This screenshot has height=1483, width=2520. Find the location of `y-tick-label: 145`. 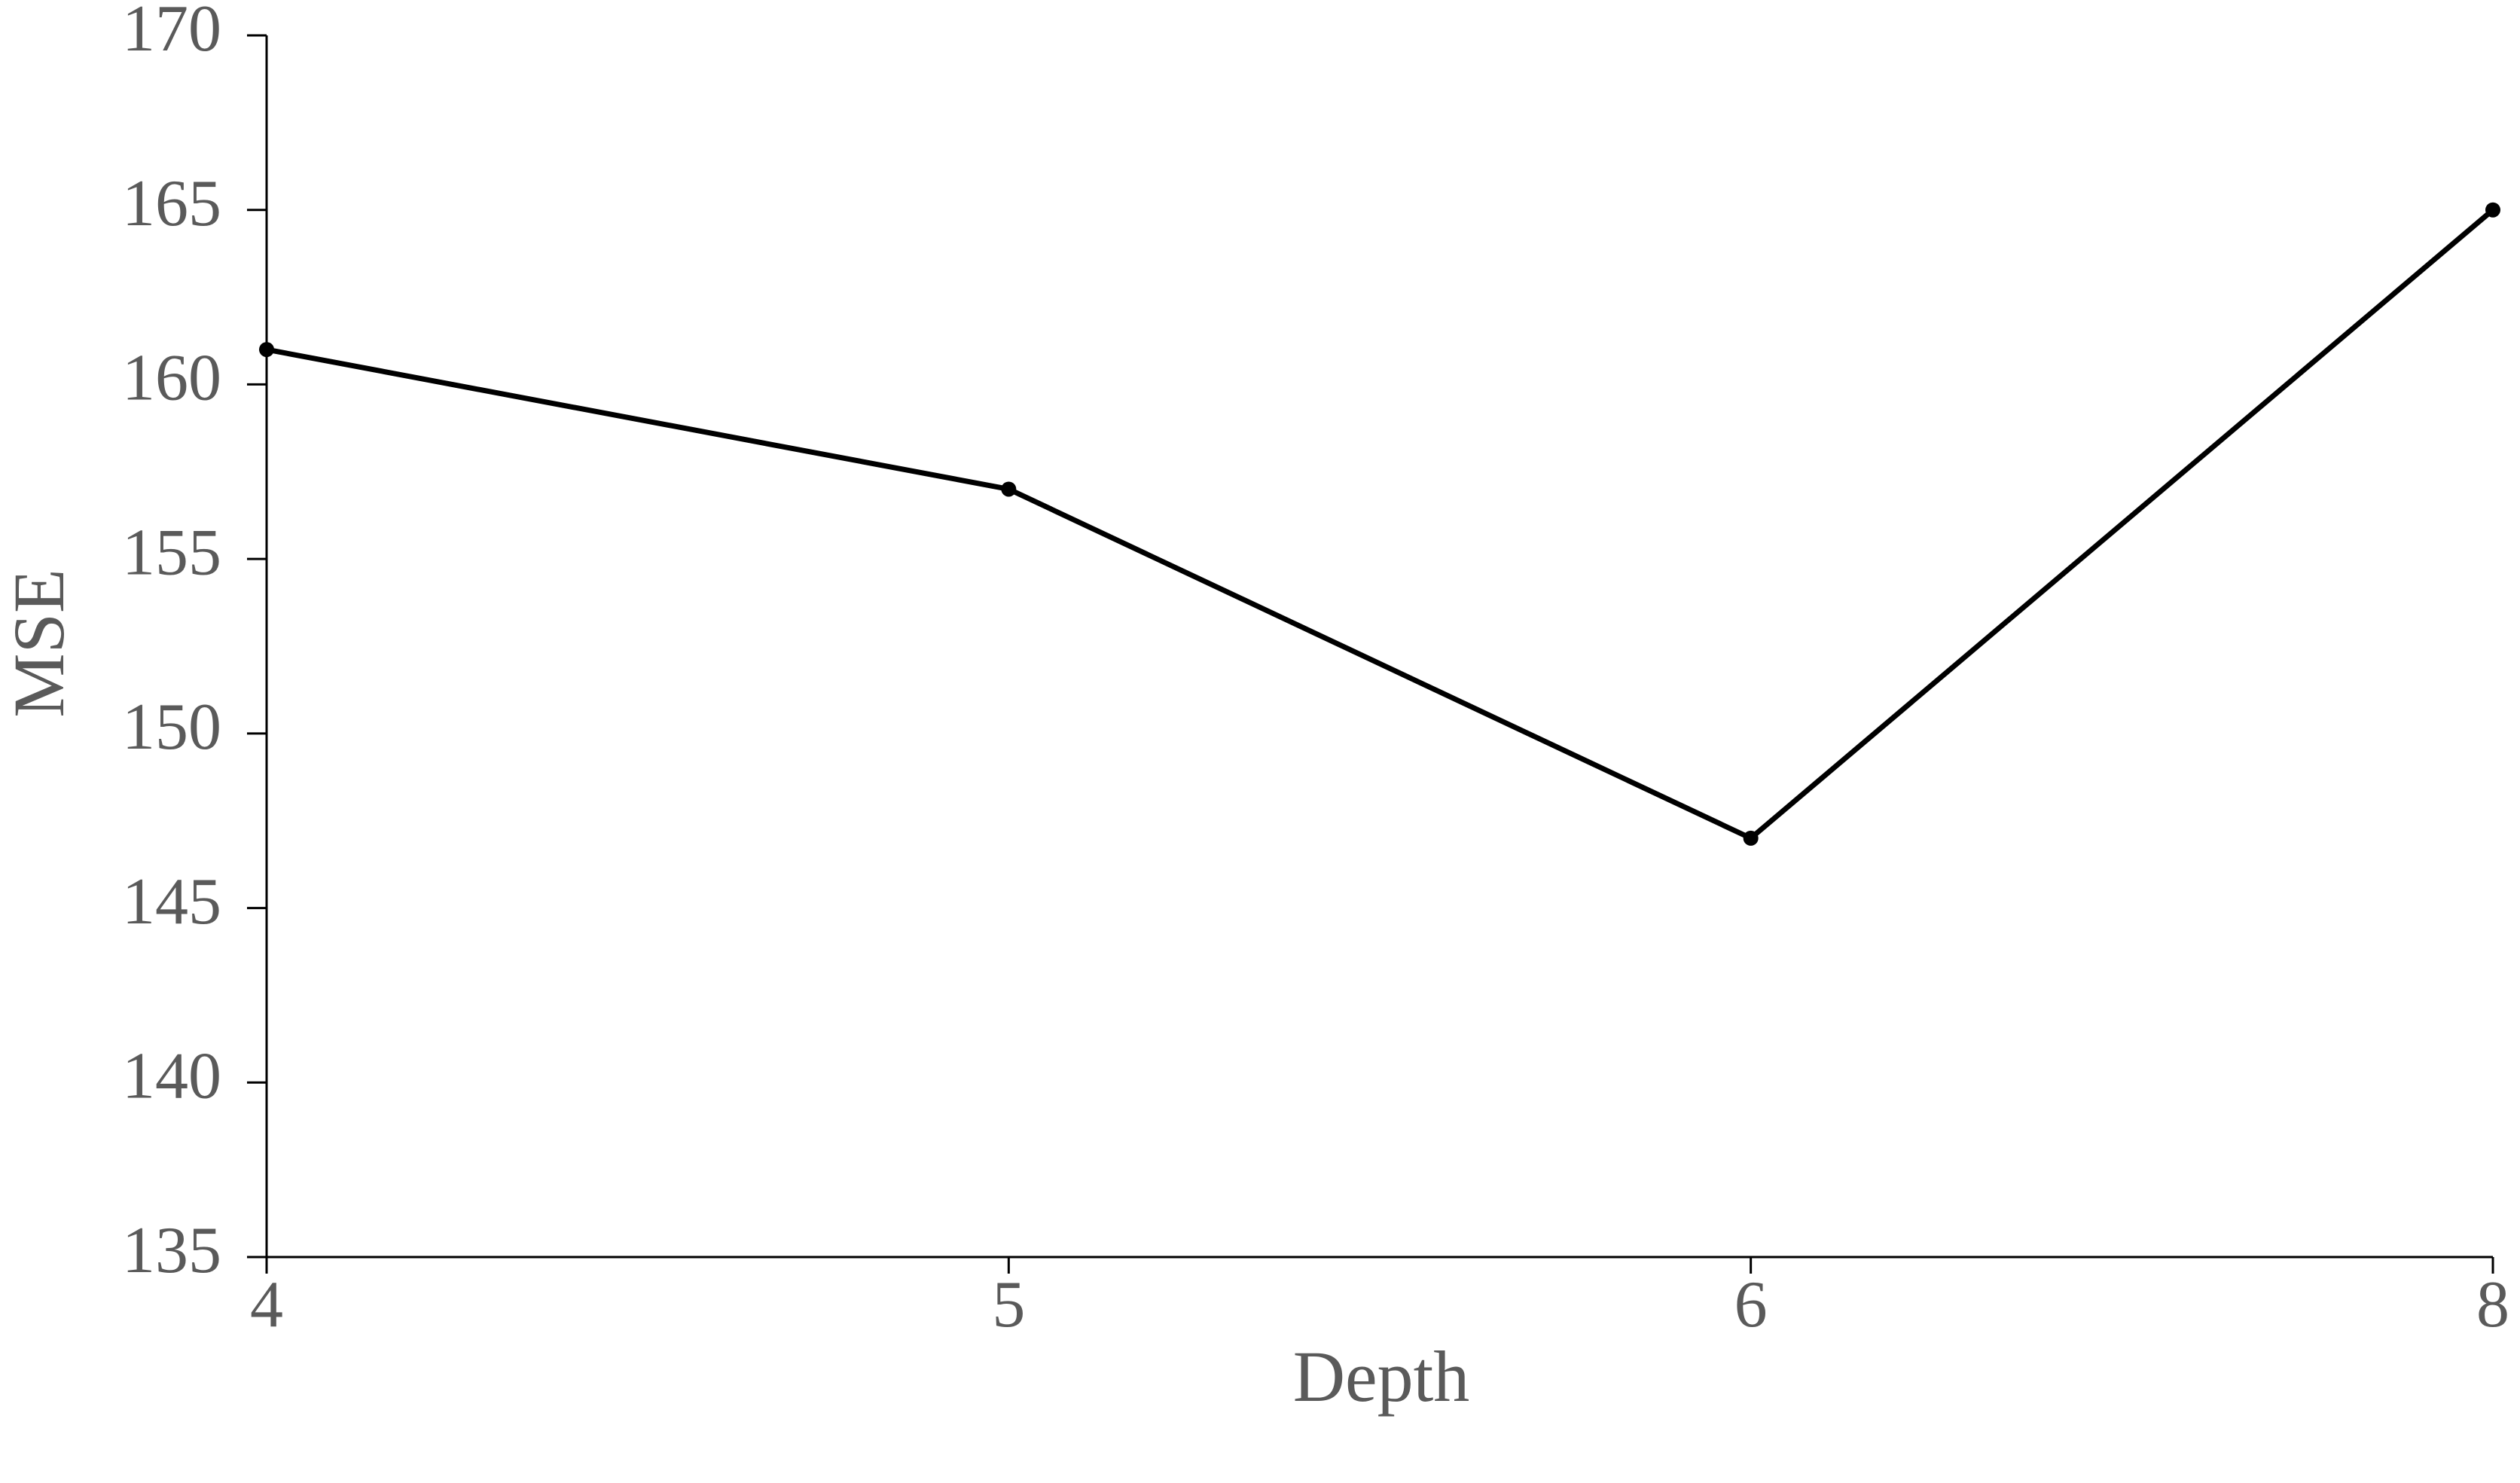

y-tick-label: 145 is located at coordinates (171, 901).